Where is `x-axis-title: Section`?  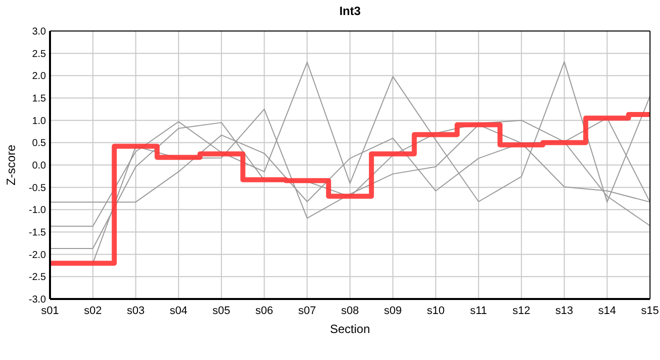
x-axis-title: Section is located at coordinates (350, 329).